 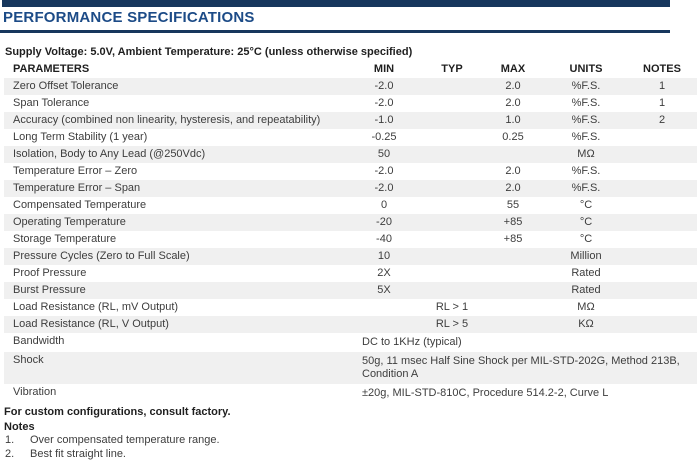 I want to click on parameter-cell: Temperature Error – Zero, so click(x=75, y=171).